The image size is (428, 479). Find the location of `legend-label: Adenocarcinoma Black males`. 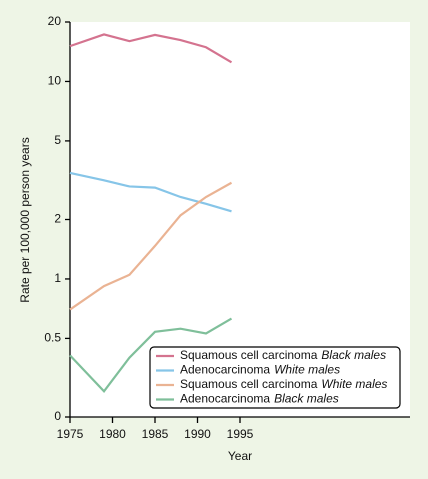

legend-label: Adenocarcinoma Black males is located at coordinates (259, 399).